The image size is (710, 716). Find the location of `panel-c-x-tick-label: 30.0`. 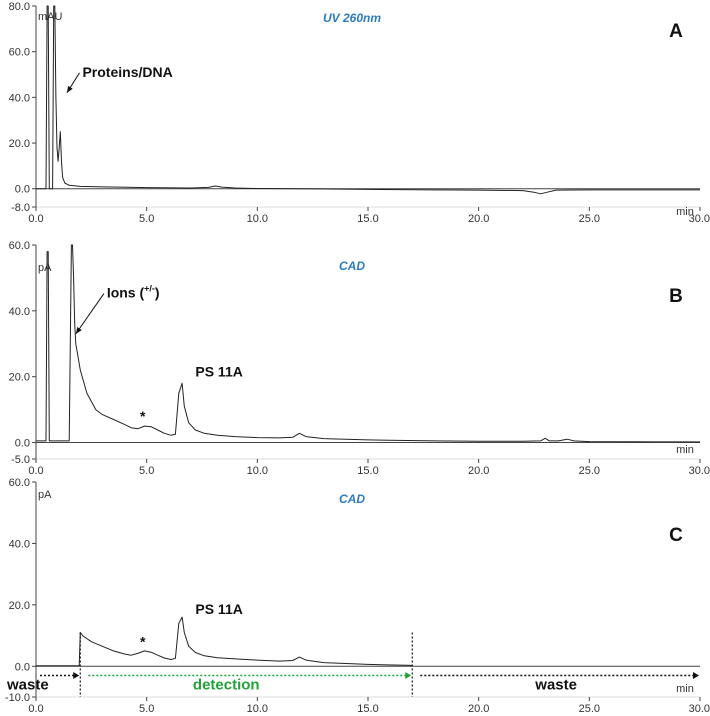

panel-c-x-tick-label: 30.0 is located at coordinates (699, 709).